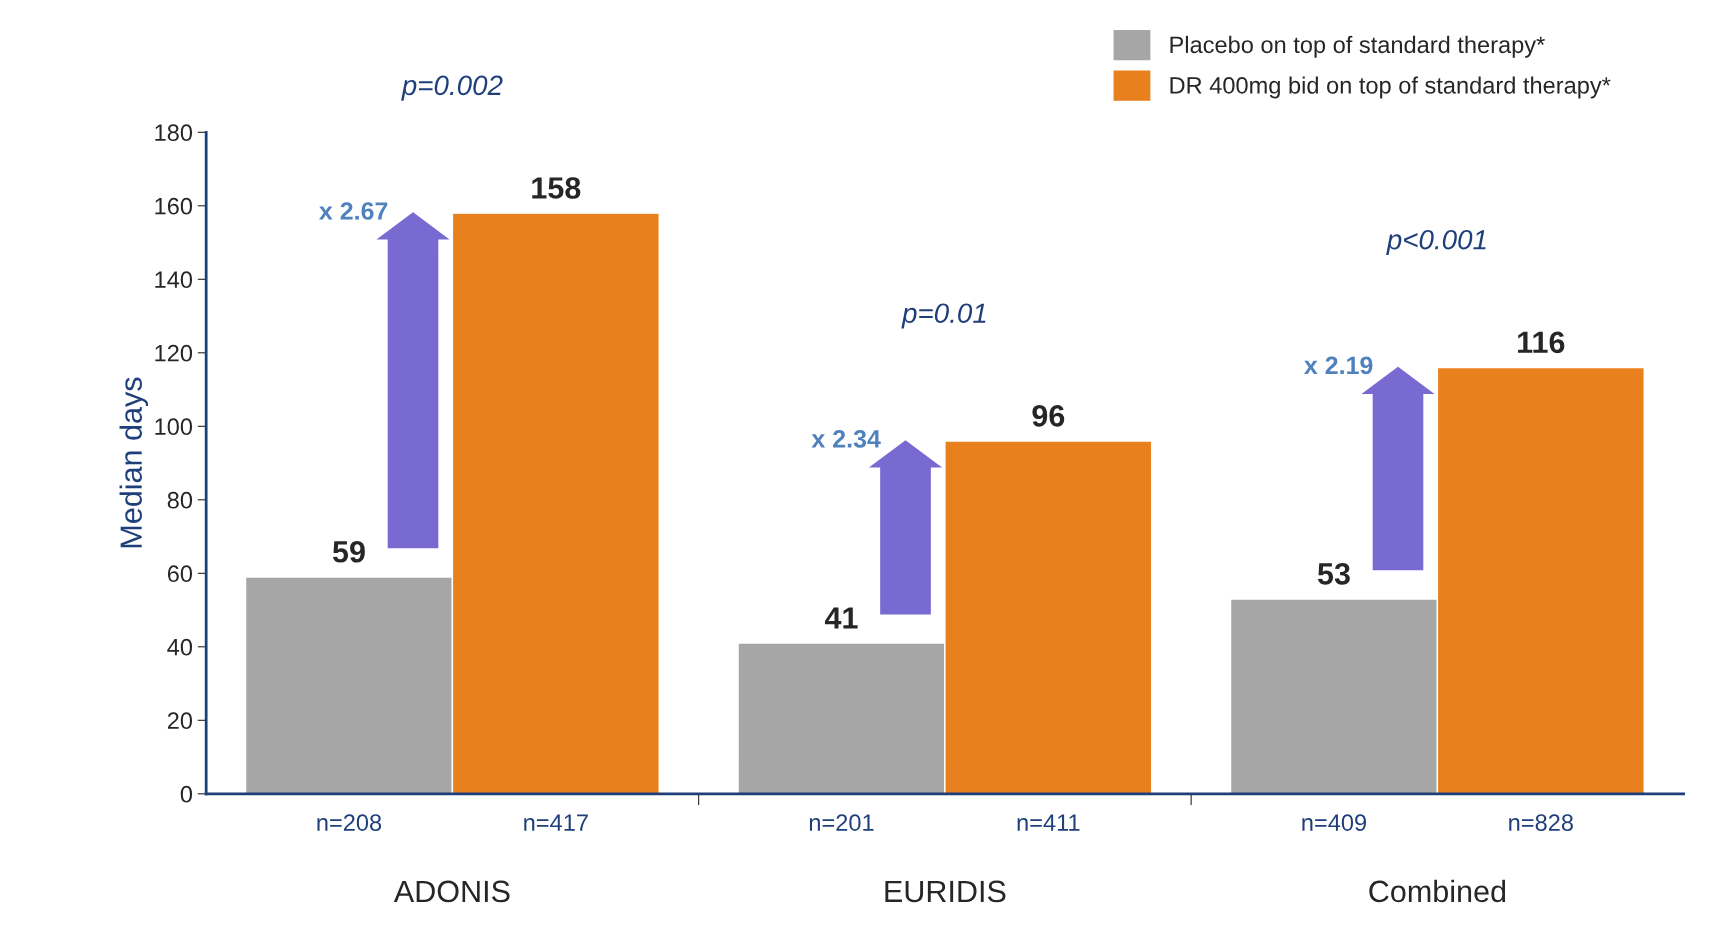  Describe the element at coordinates (556, 188) in the screenshot. I see `data-label: 158` at that location.